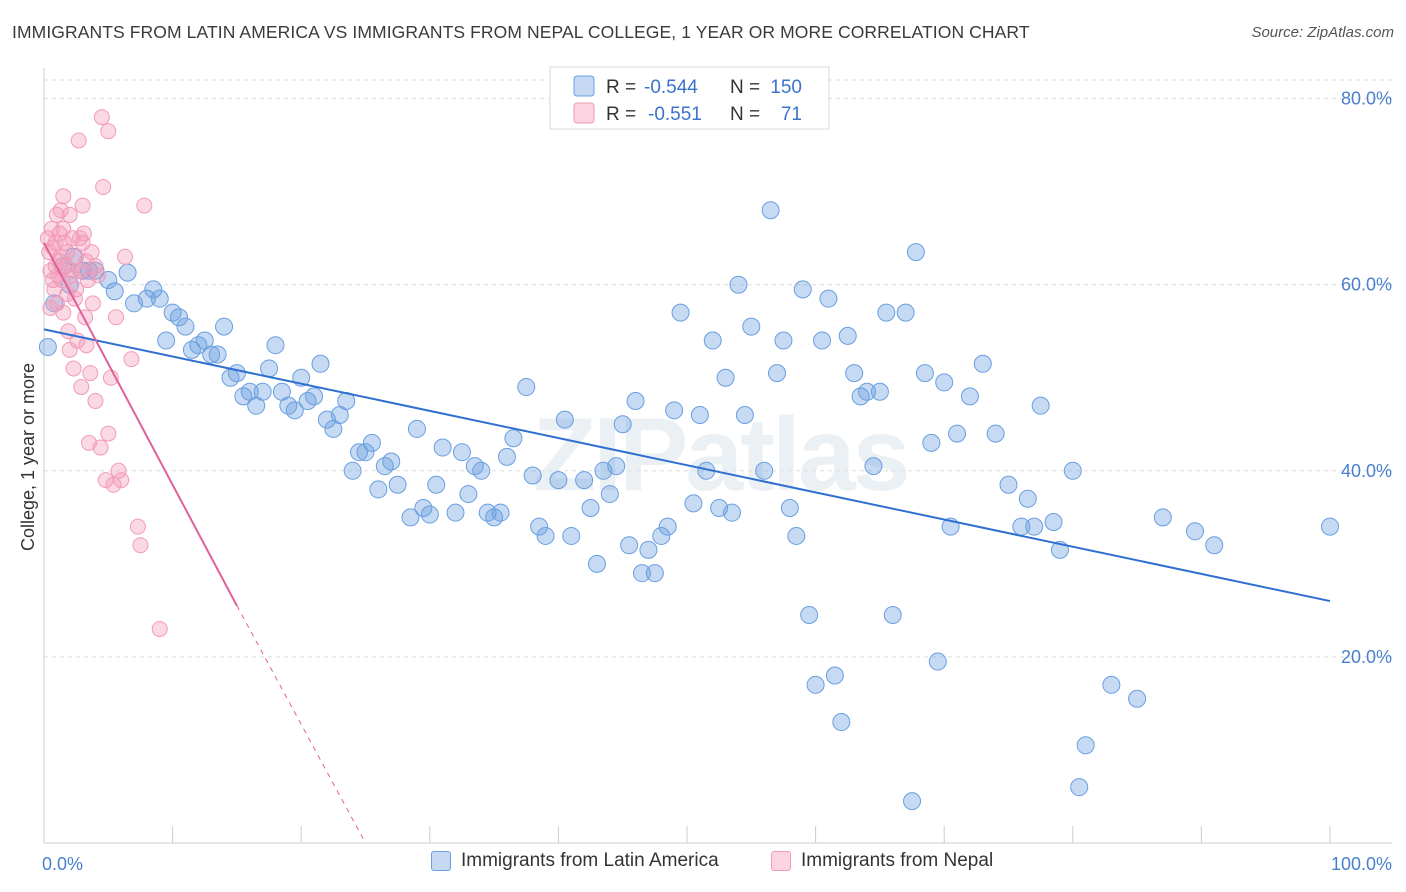 The width and height of the screenshot is (1406, 892). I want to click on source-credit: Source: ZipAtlas.com, so click(1322, 32).